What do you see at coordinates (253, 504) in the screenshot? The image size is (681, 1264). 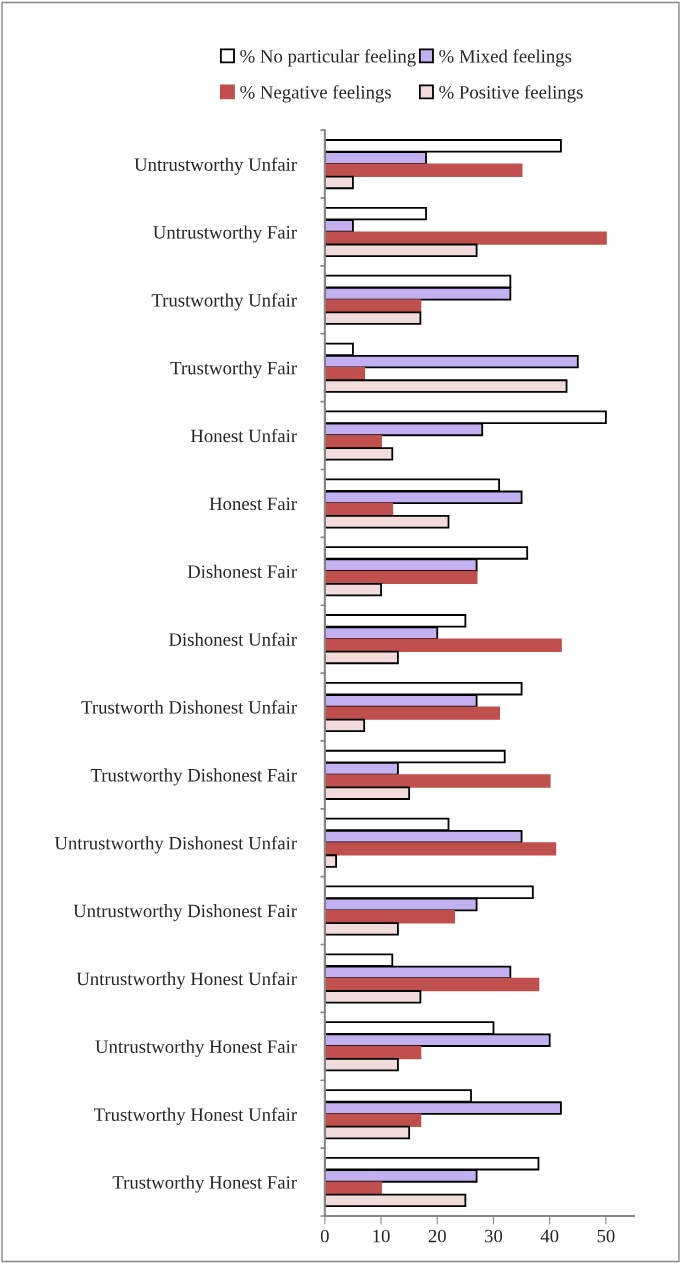 I see `y-tick-label: Honest Fair` at bounding box center [253, 504].